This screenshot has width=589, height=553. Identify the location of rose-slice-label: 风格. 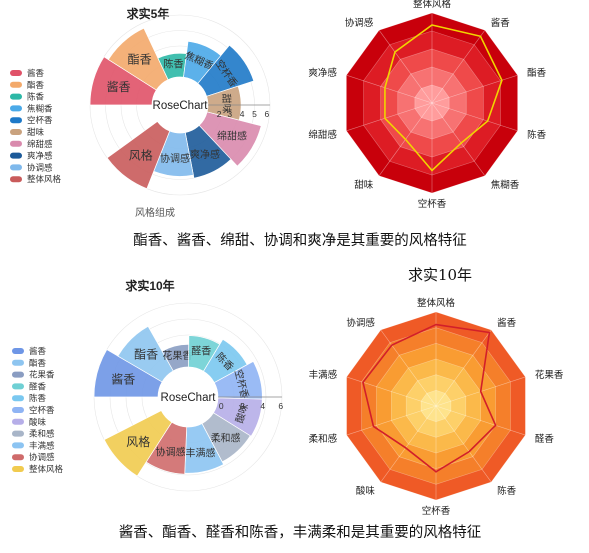
(138, 441).